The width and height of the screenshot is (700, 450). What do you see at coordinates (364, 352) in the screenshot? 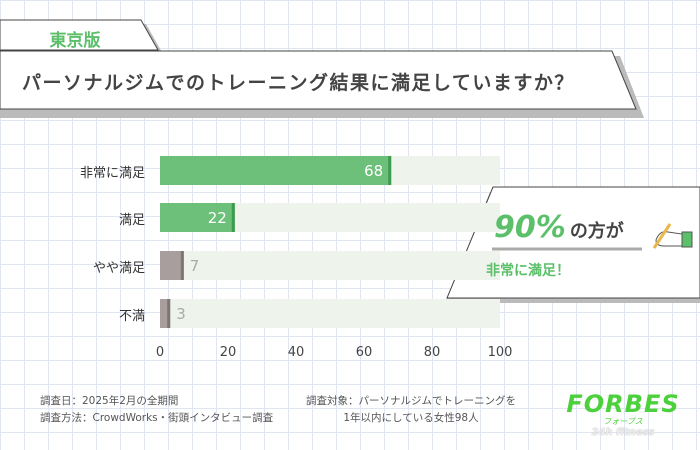
I see `x-tick-label: 60` at bounding box center [364, 352].